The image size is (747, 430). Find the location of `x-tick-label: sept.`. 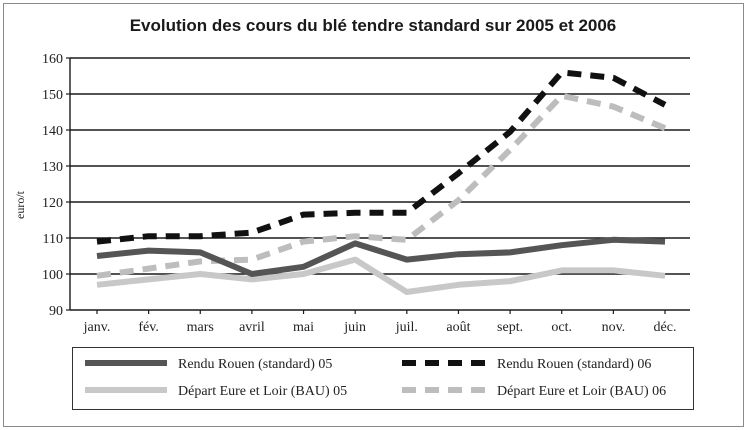

x-tick-label: sept. is located at coordinates (510, 327).